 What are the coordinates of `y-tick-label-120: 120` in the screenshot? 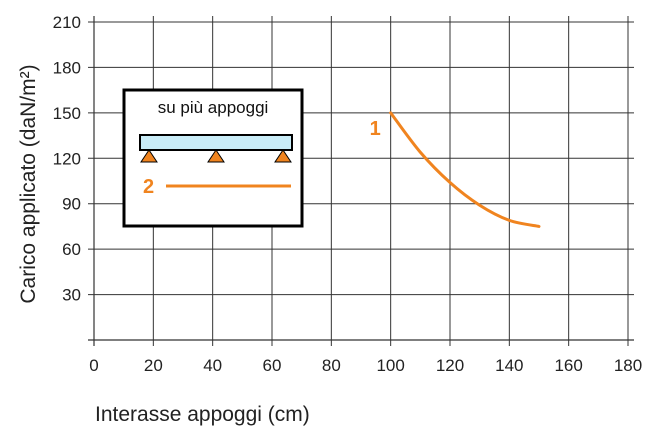 It's located at (67, 158).